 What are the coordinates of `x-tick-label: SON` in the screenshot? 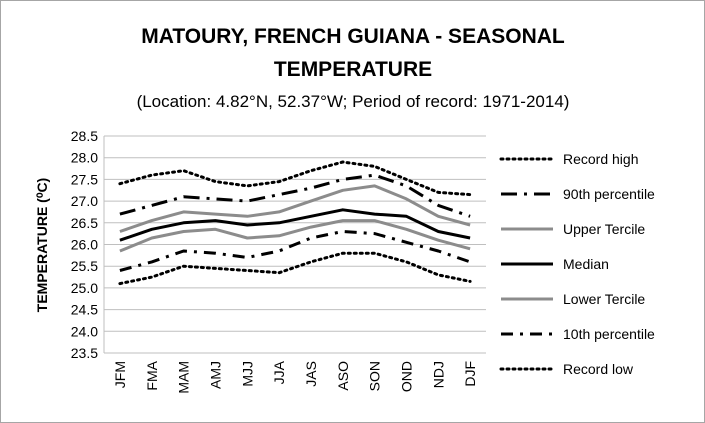 It's located at (375, 376).